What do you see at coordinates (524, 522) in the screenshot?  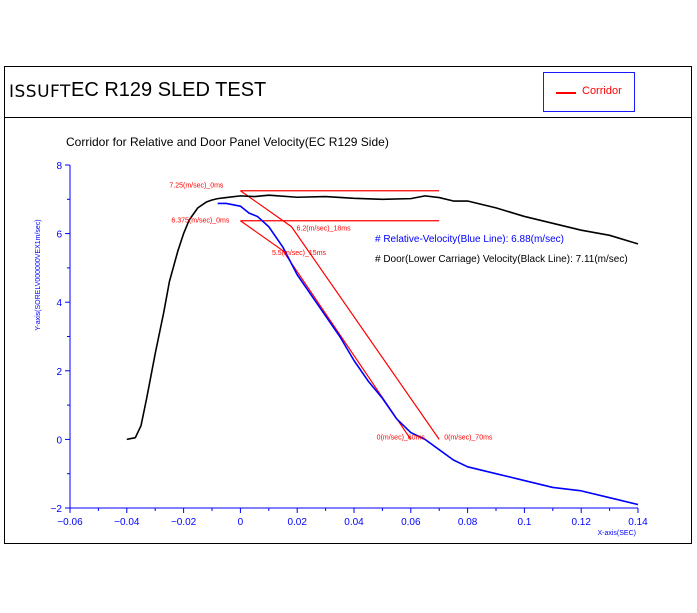 I see `x-tick-label: 0.1` at bounding box center [524, 522].